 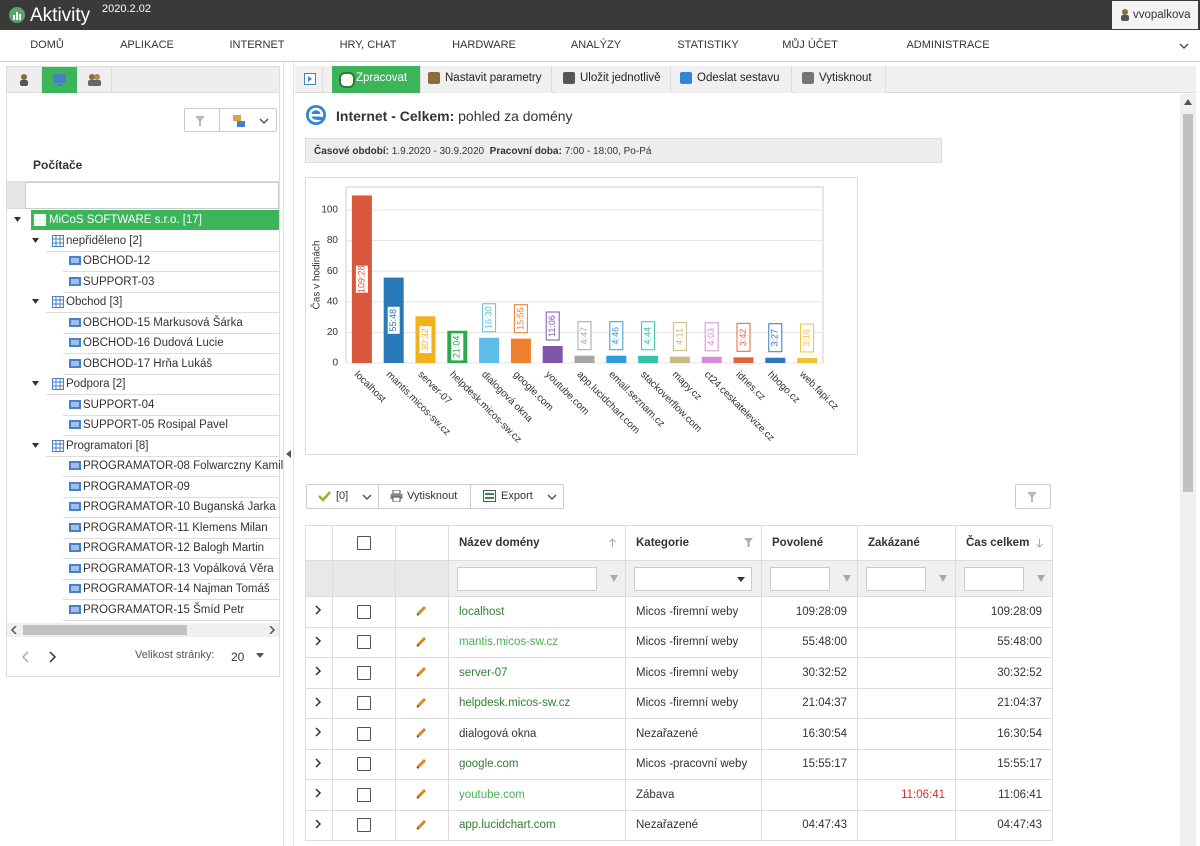 I want to click on grid-clear-filter, so click(x=1033, y=496).